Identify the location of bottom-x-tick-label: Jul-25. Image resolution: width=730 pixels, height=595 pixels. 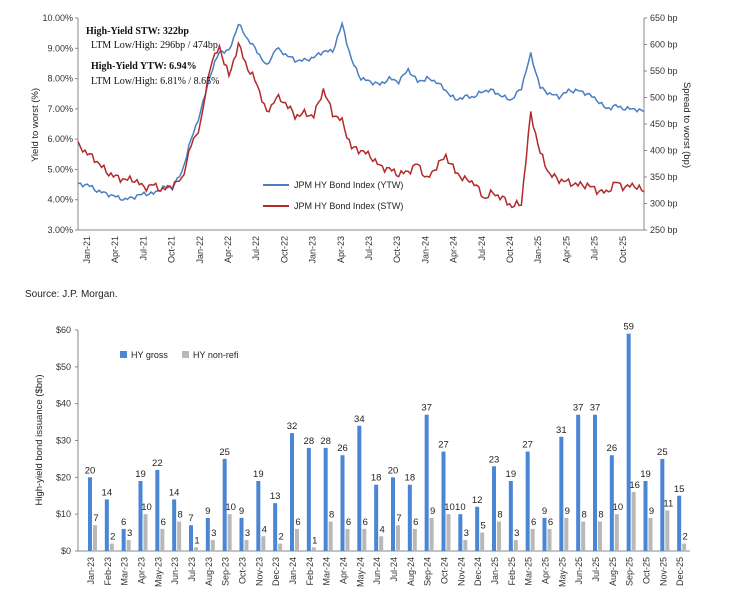
(596, 569).